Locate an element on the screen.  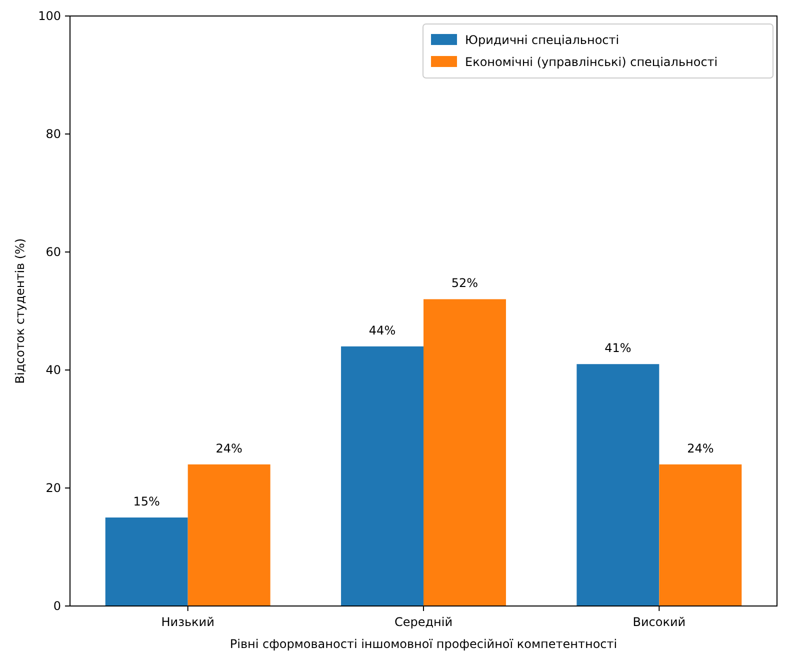
y-tick-label: 100 is located at coordinates (49, 16).